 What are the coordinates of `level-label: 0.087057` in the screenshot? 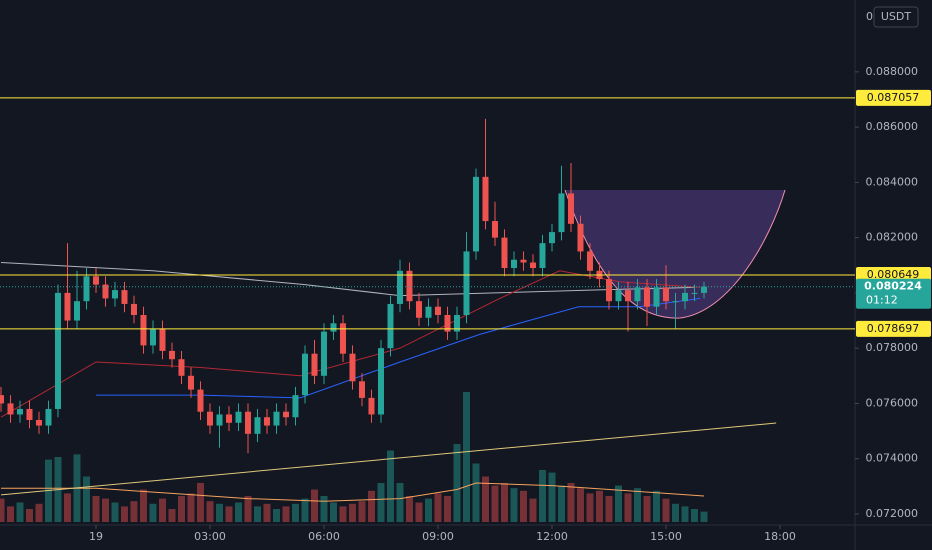 It's located at (893, 97).